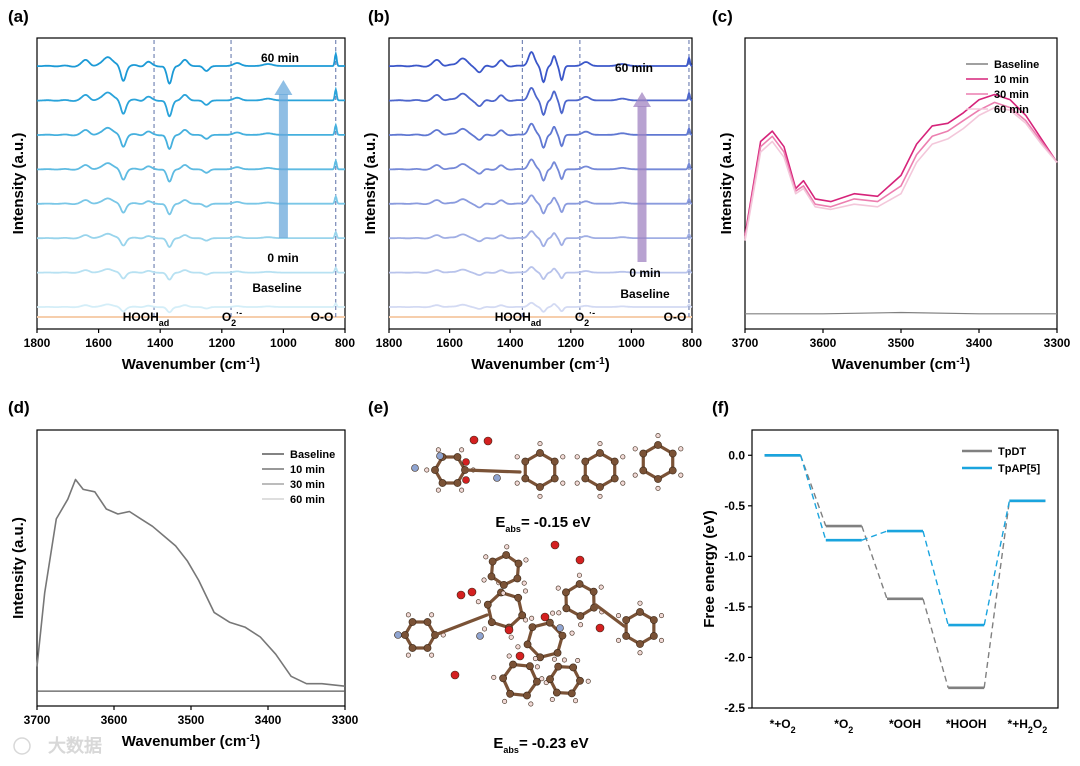  Describe the element at coordinates (312, 455) in the screenshot. I see `panel-d-legend-label: Baseline` at that location.